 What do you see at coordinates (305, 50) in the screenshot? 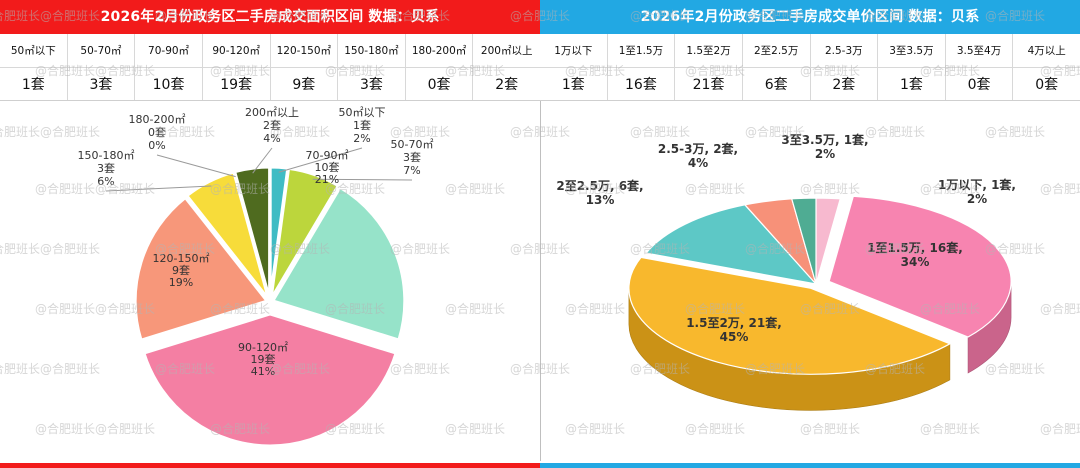
I see `area-column-header: 120-150㎡` at bounding box center [305, 50].